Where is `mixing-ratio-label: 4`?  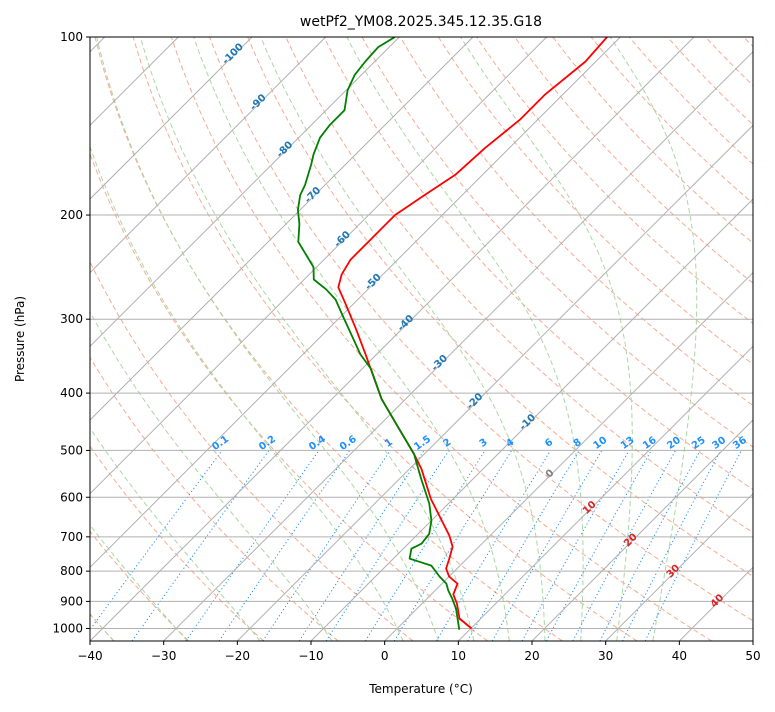
mixing-ratio-label: 4 is located at coordinates (510, 443).